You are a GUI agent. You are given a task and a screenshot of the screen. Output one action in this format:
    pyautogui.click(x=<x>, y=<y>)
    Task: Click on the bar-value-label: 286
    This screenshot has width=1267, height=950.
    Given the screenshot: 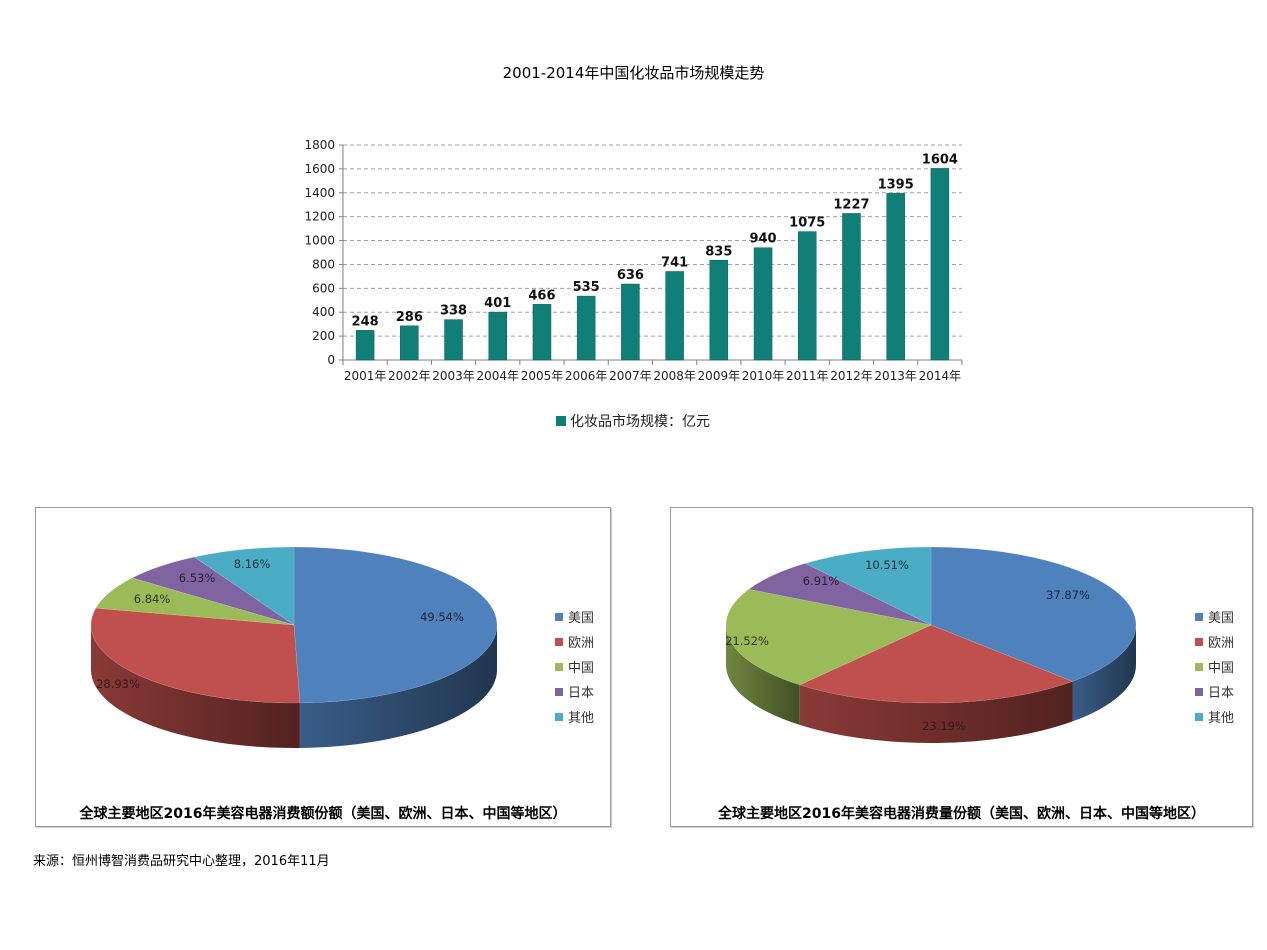 What is the action you would take?
    pyautogui.click(x=409, y=317)
    